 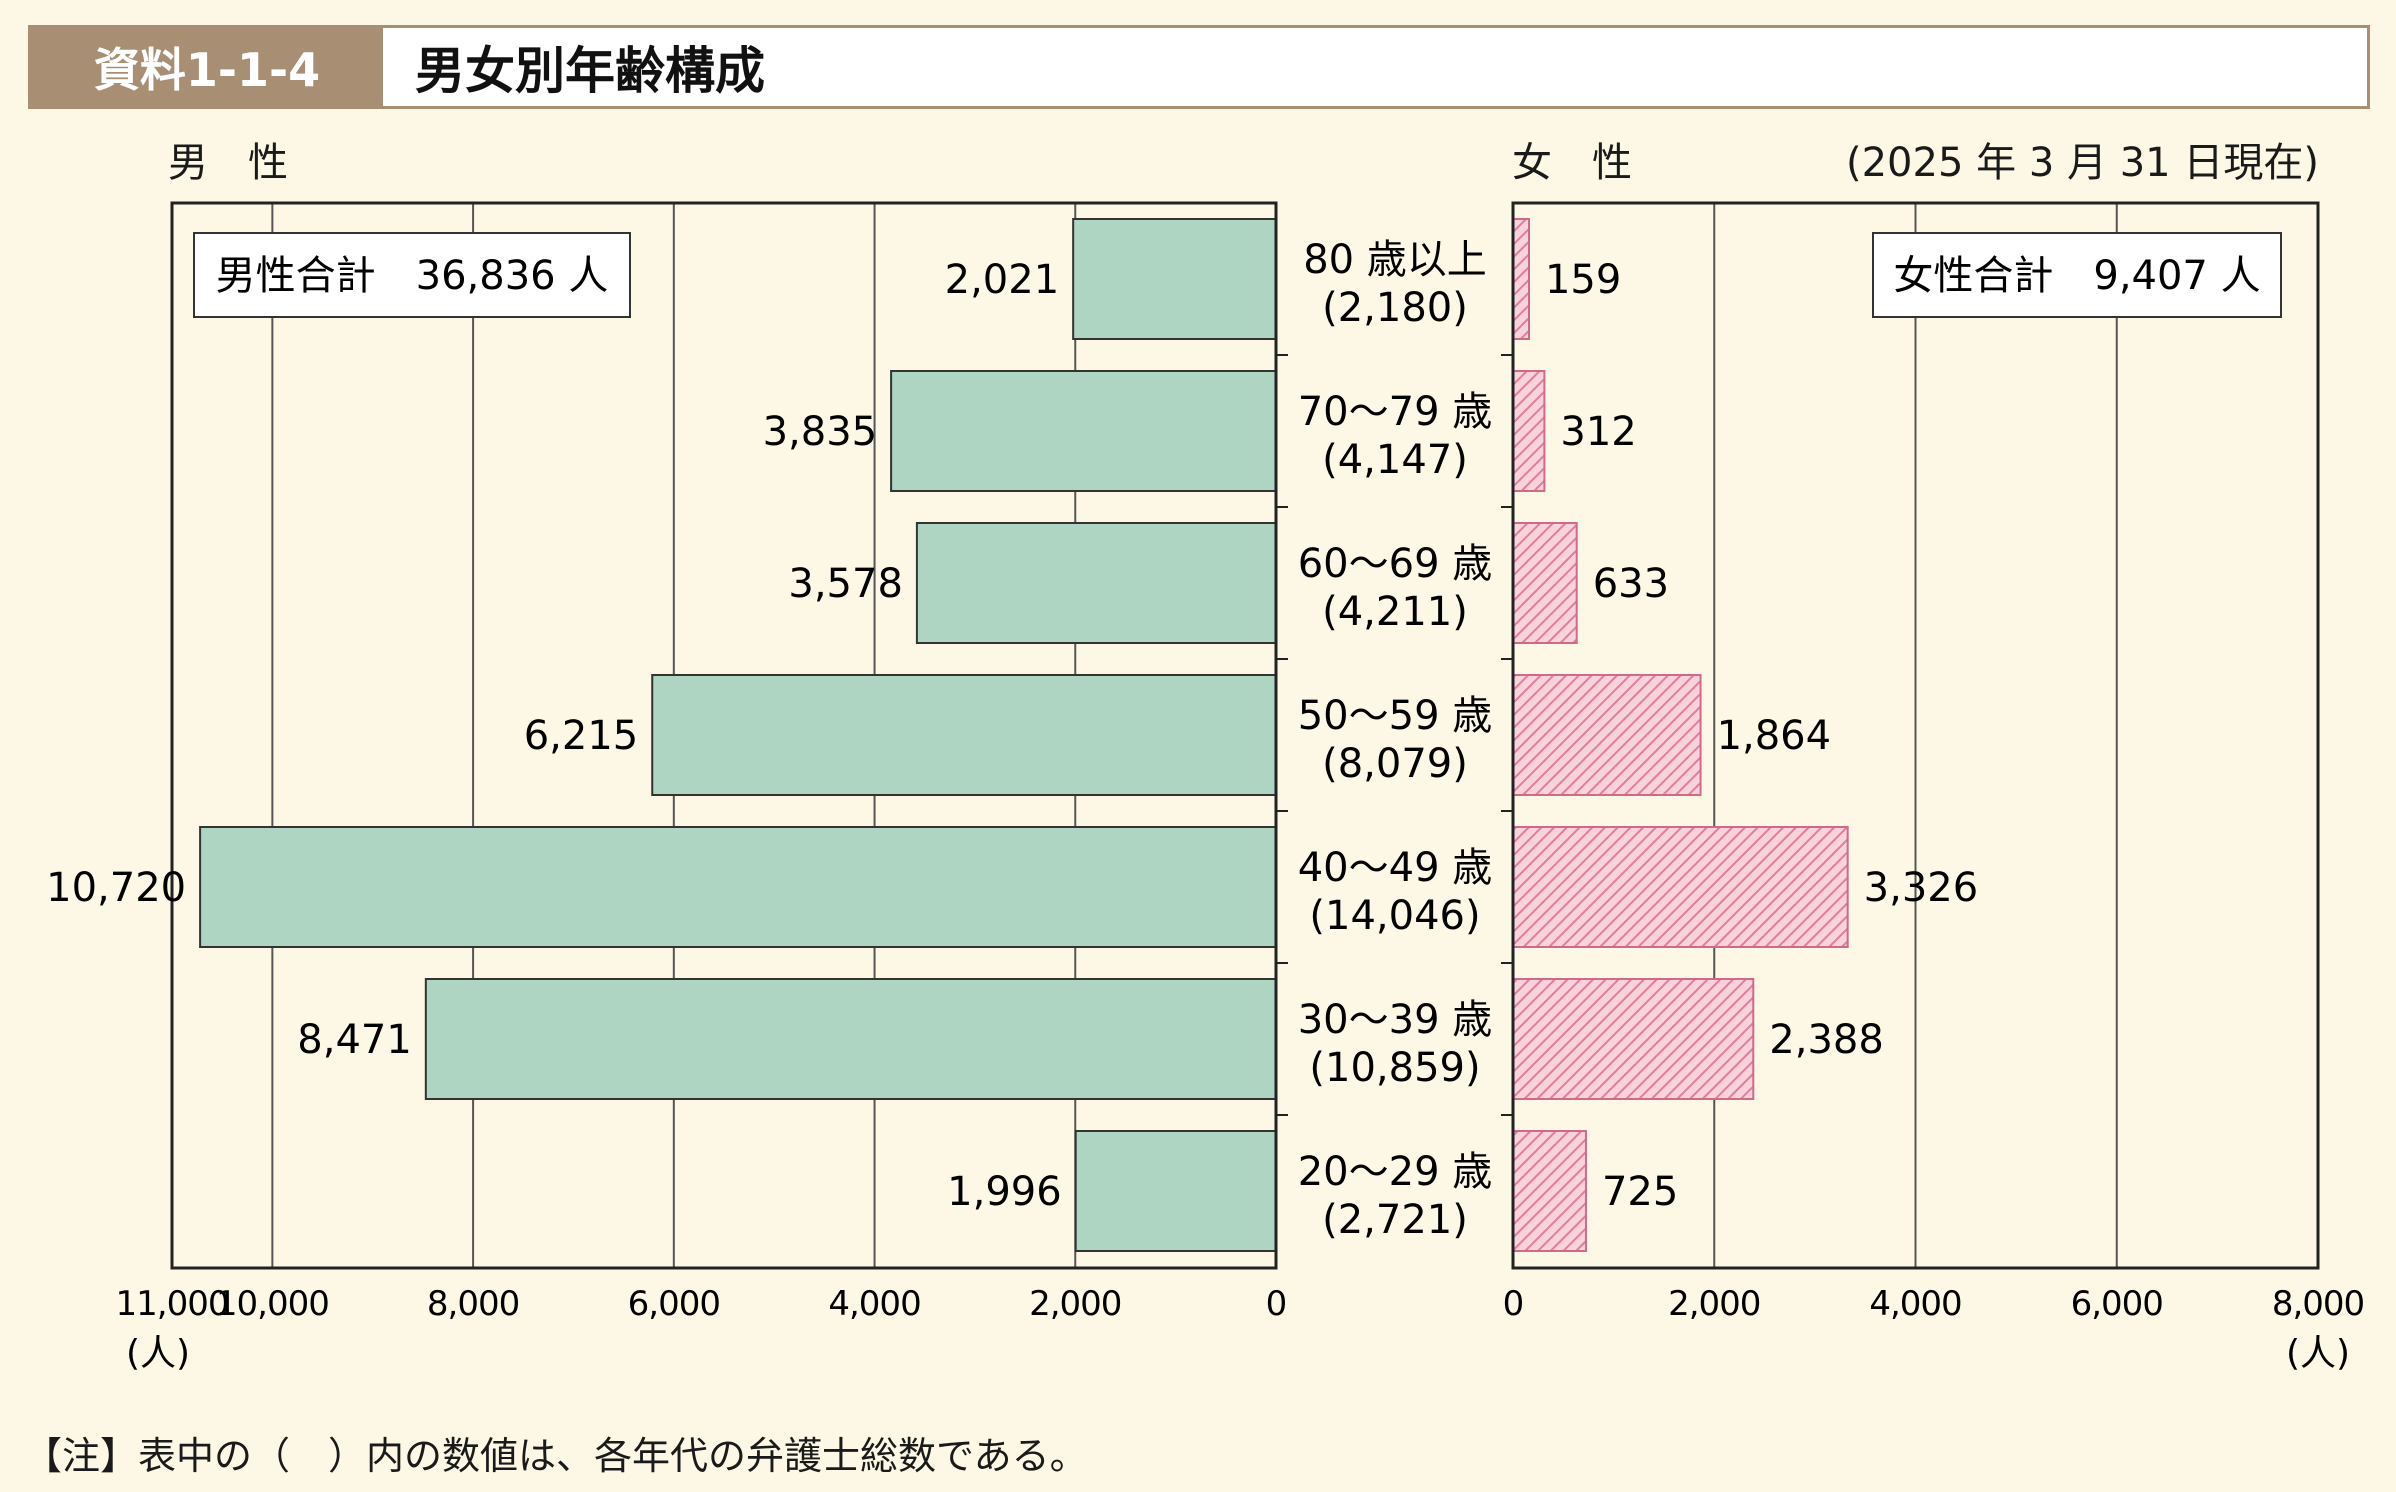 What do you see at coordinates (1395, 868) in the screenshot?
I see `age-group-label: 40～49 歳` at bounding box center [1395, 868].